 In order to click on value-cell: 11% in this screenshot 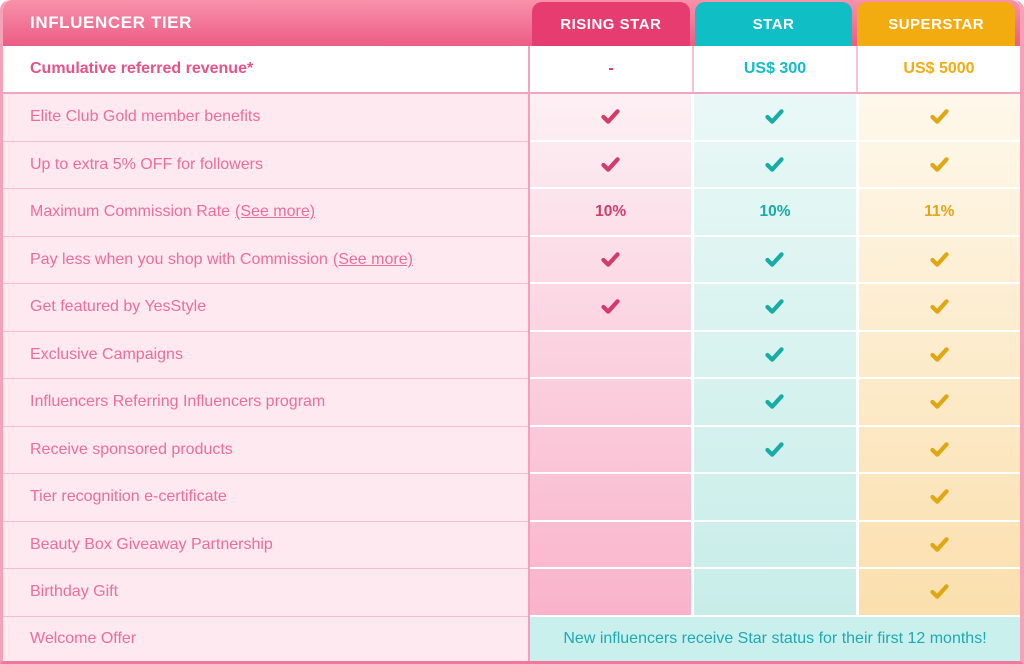, I will do `click(939, 213)`.